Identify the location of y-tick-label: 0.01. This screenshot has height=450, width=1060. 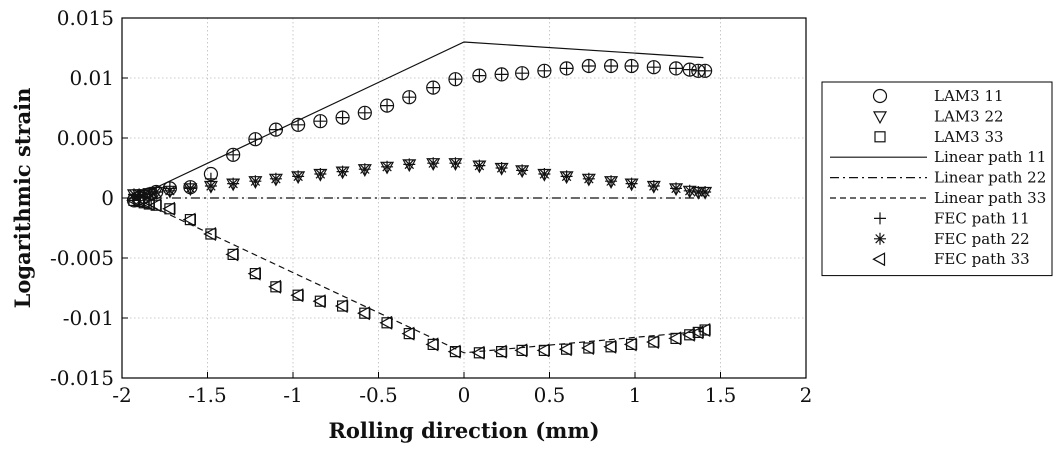
(91, 78).